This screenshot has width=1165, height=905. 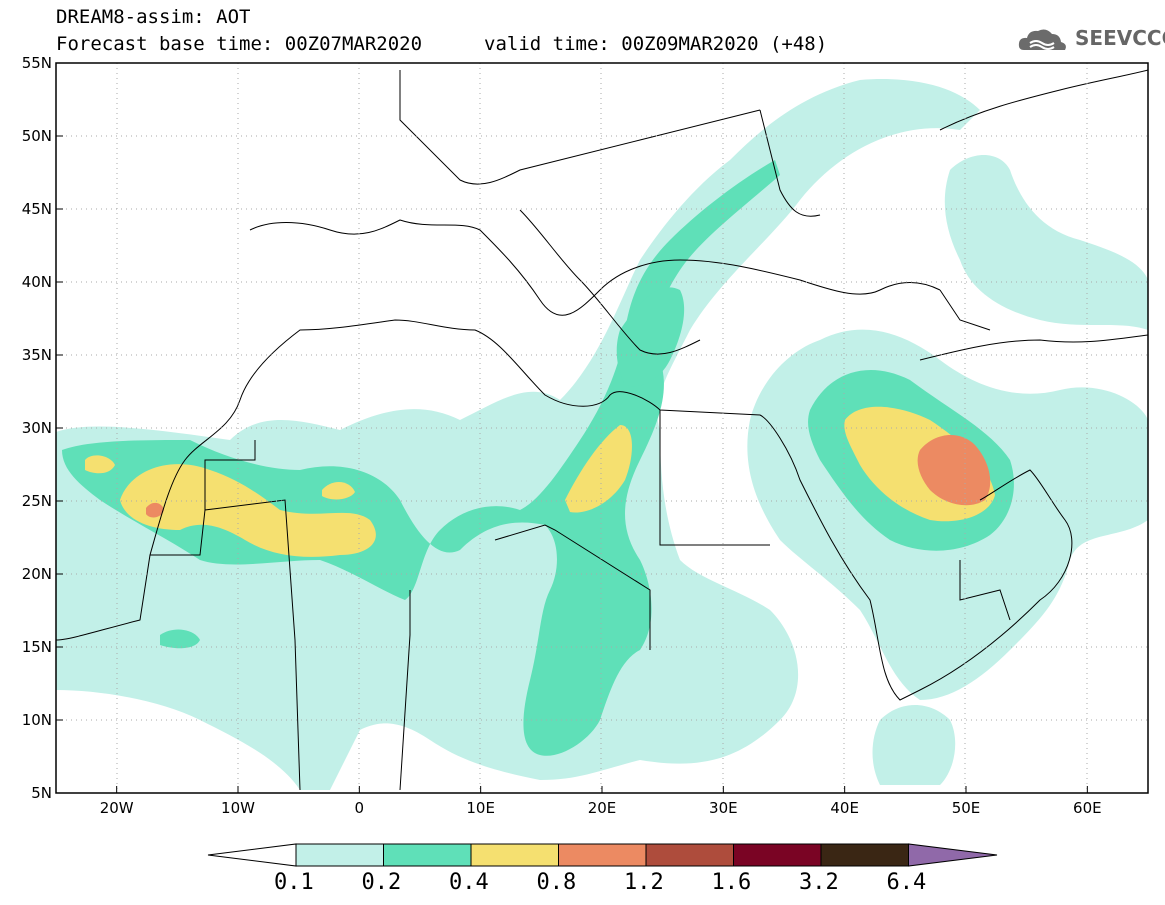 What do you see at coordinates (723, 808) in the screenshot?
I see `lon-tick-label: 30E` at bounding box center [723, 808].